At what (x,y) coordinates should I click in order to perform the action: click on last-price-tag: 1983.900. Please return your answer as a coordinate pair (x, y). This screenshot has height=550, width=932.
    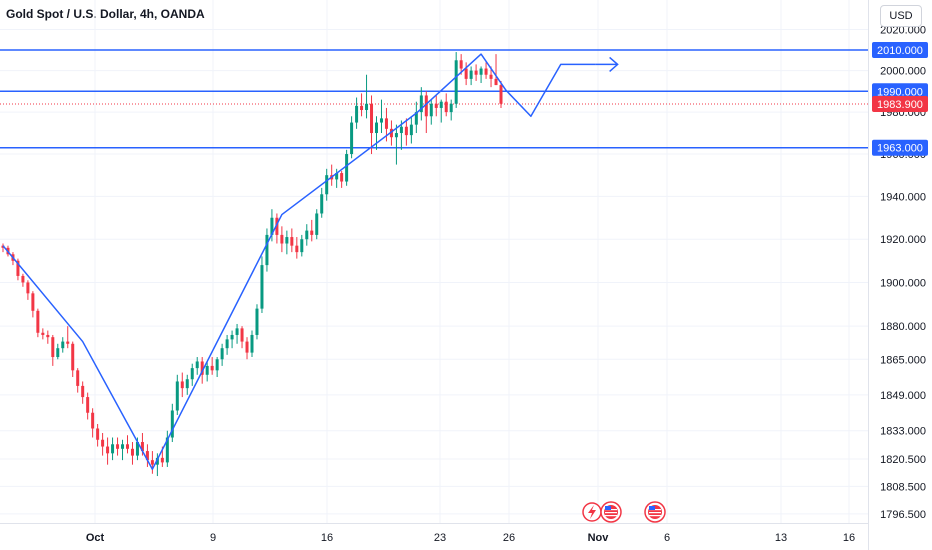
    Looking at the image, I should click on (900, 103).